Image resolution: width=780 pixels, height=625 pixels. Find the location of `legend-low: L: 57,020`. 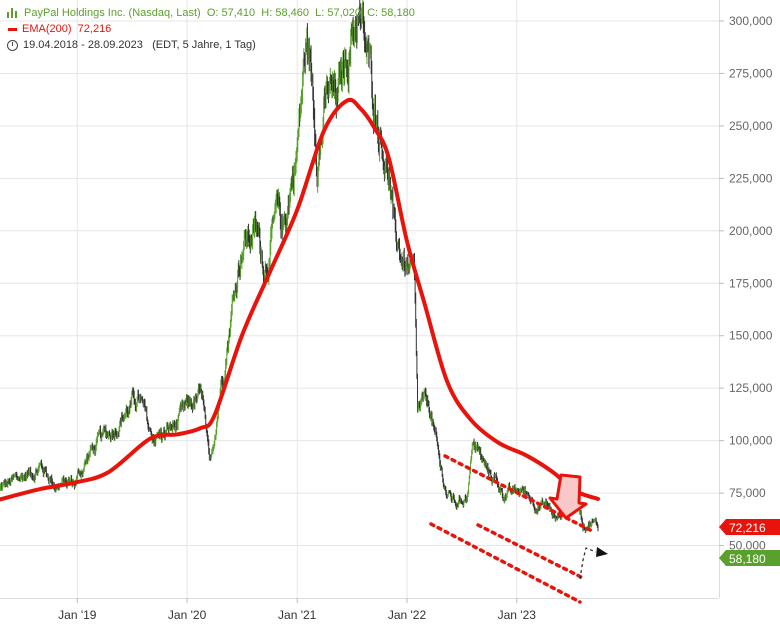

legend-low: L: 57,020 is located at coordinates (338, 13).